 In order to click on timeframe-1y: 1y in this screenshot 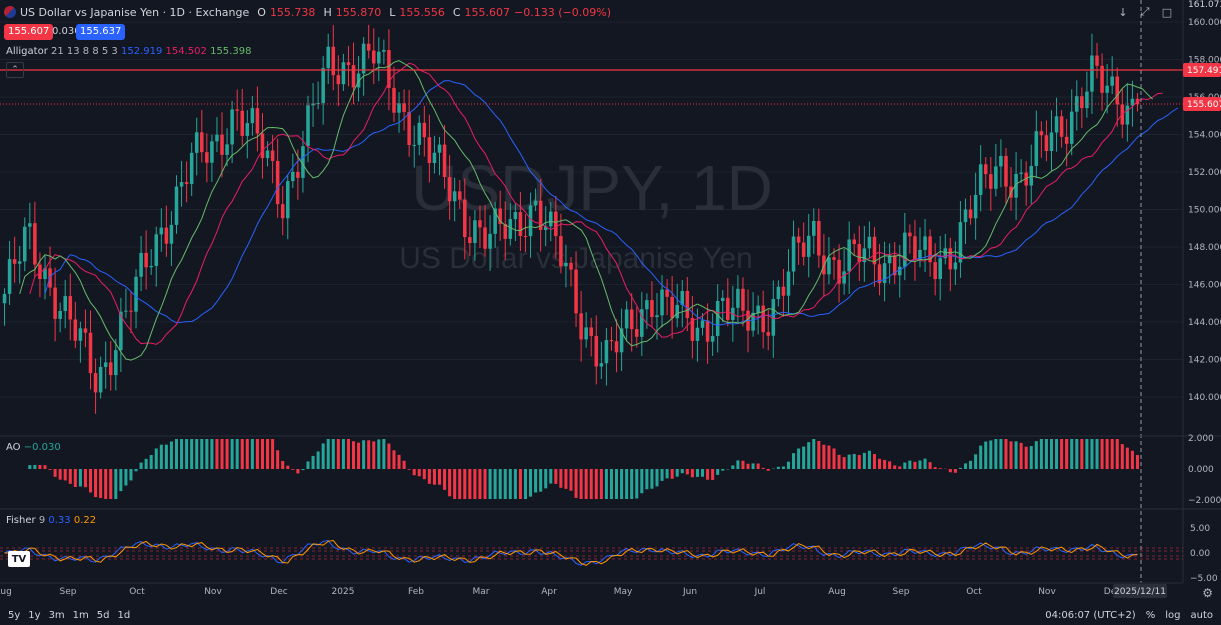, I will do `click(34, 615)`.